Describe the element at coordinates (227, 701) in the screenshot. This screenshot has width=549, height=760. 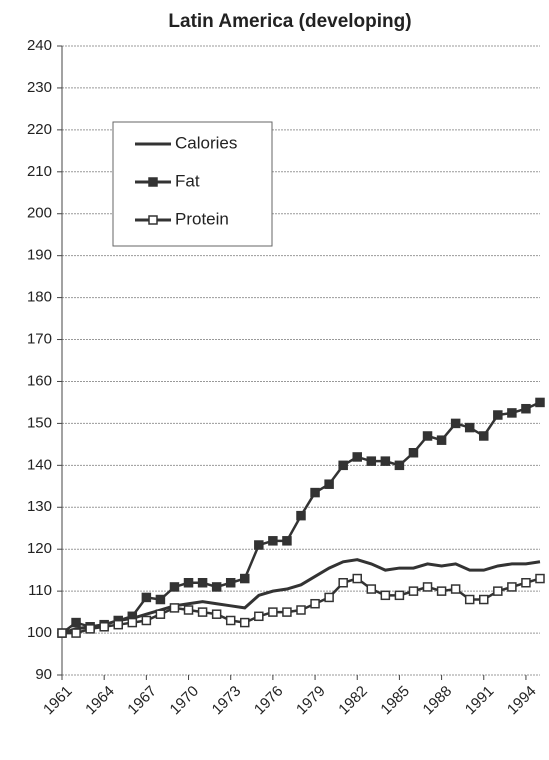
I see `x-tick-label: 1973` at that location.